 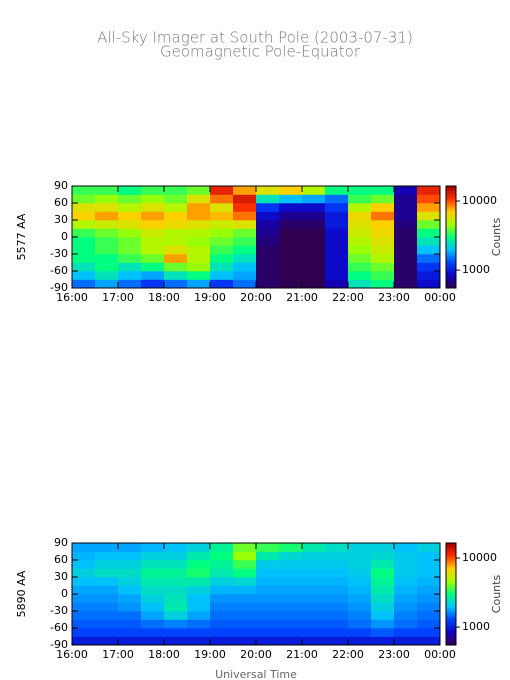 I want to click on y-tick-label: -30, so click(x=59, y=253).